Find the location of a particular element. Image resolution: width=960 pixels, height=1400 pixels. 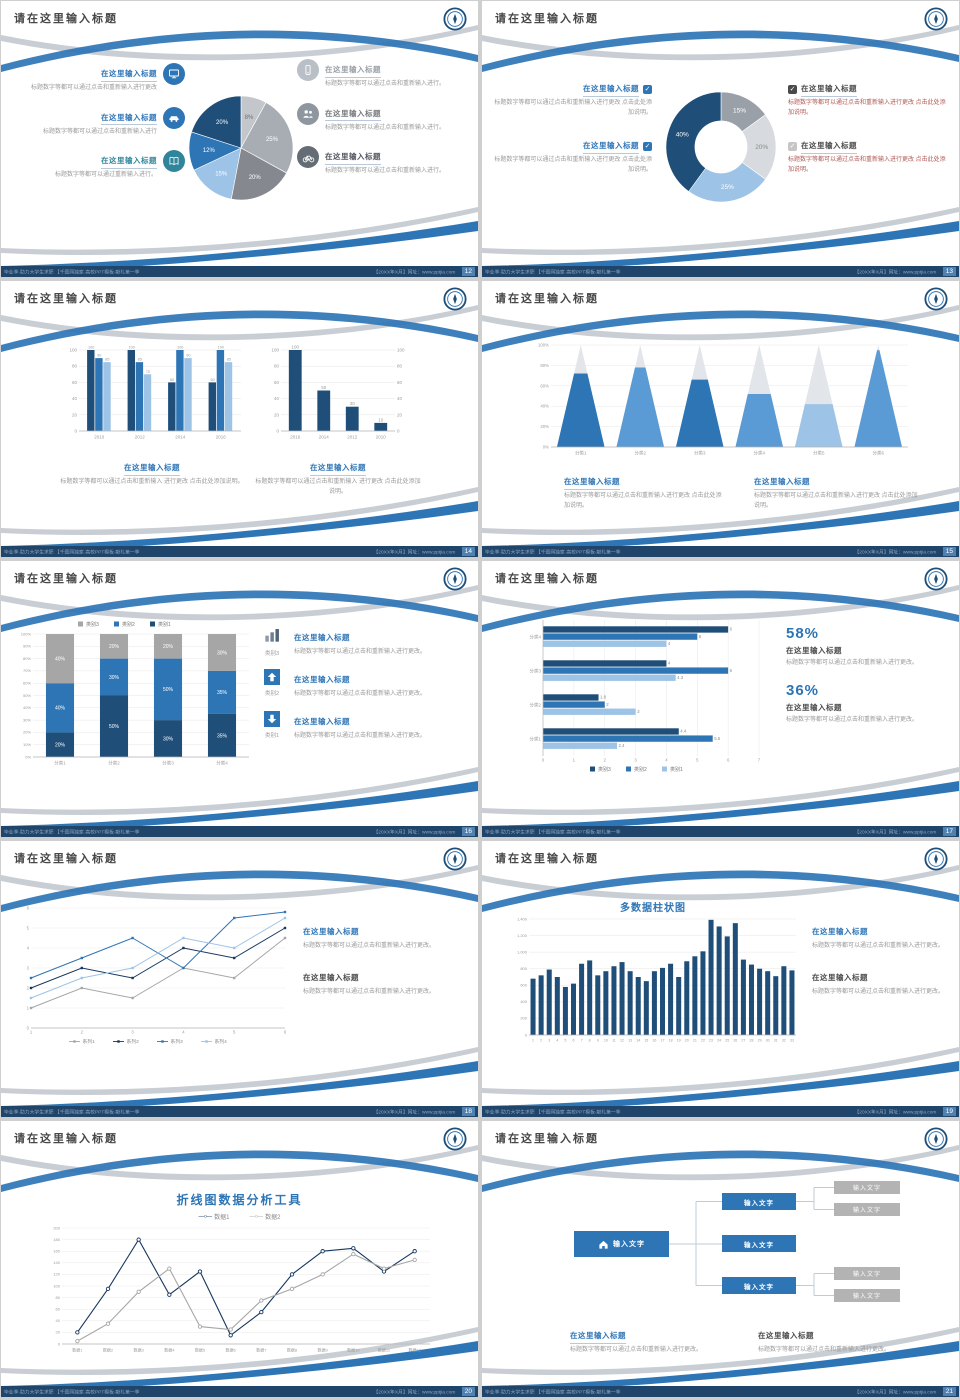

svg-text: 90 is located at coordinates (188, 356).